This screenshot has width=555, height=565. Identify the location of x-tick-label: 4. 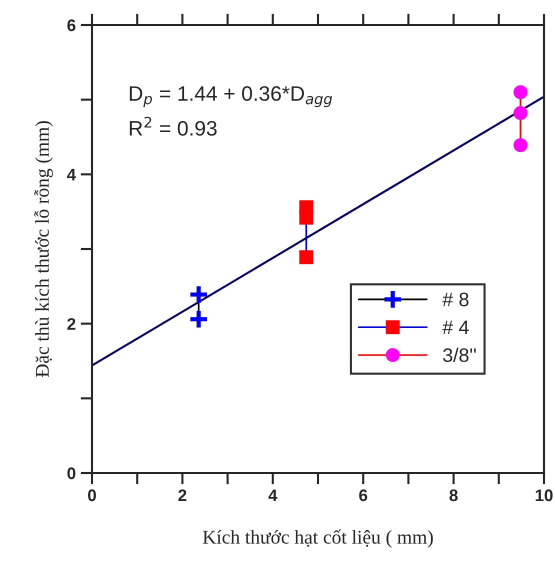
(273, 496).